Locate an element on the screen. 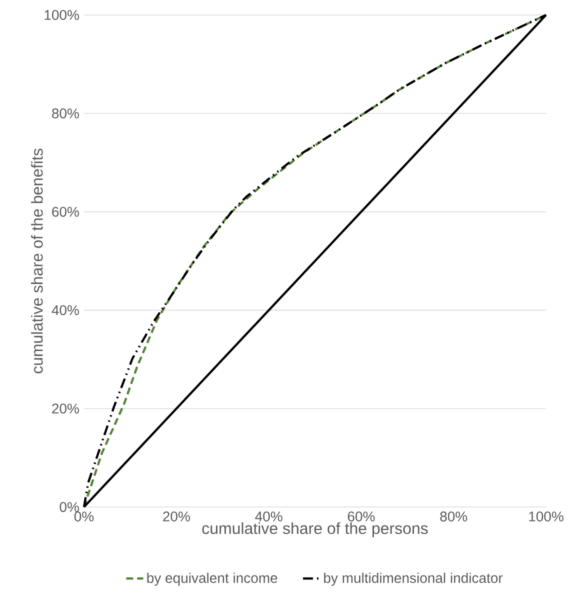 The height and width of the screenshot is (596, 573). x-tick-label: 40% is located at coordinates (268, 517).